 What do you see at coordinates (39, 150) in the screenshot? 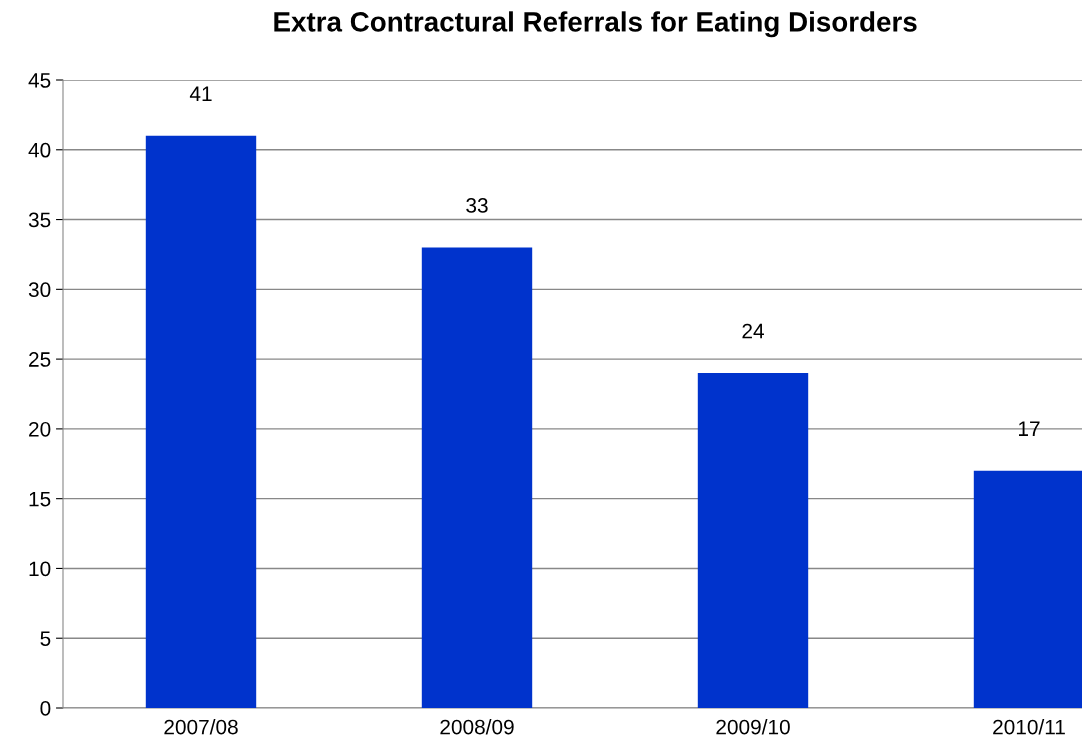
I see `y-tick-label: 40` at bounding box center [39, 150].